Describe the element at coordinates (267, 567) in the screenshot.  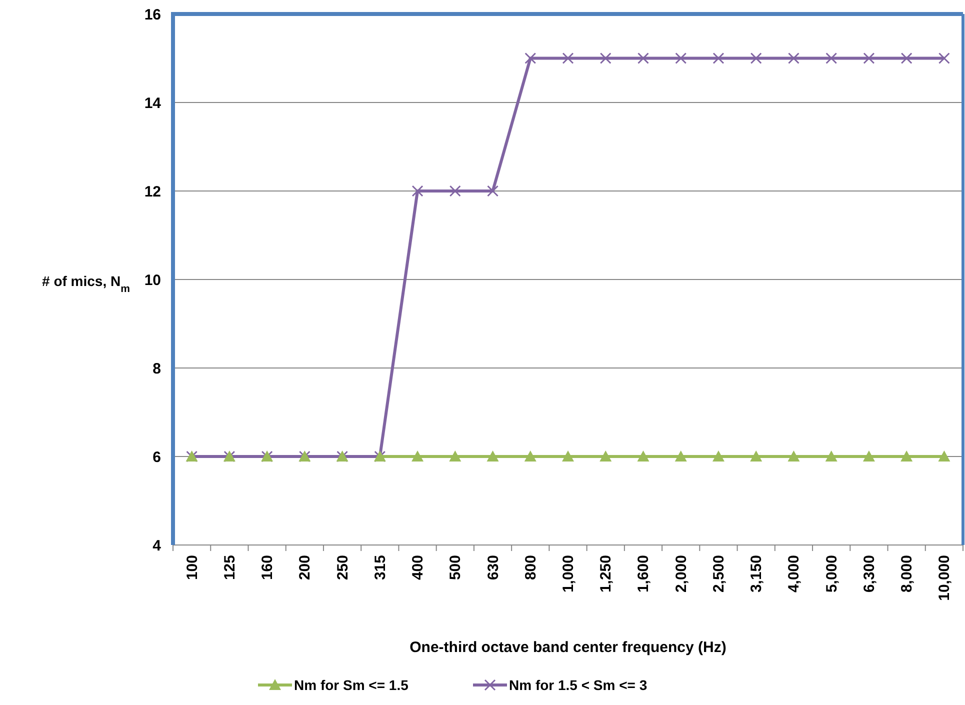
I see `x-tick-label: 160` at that location.